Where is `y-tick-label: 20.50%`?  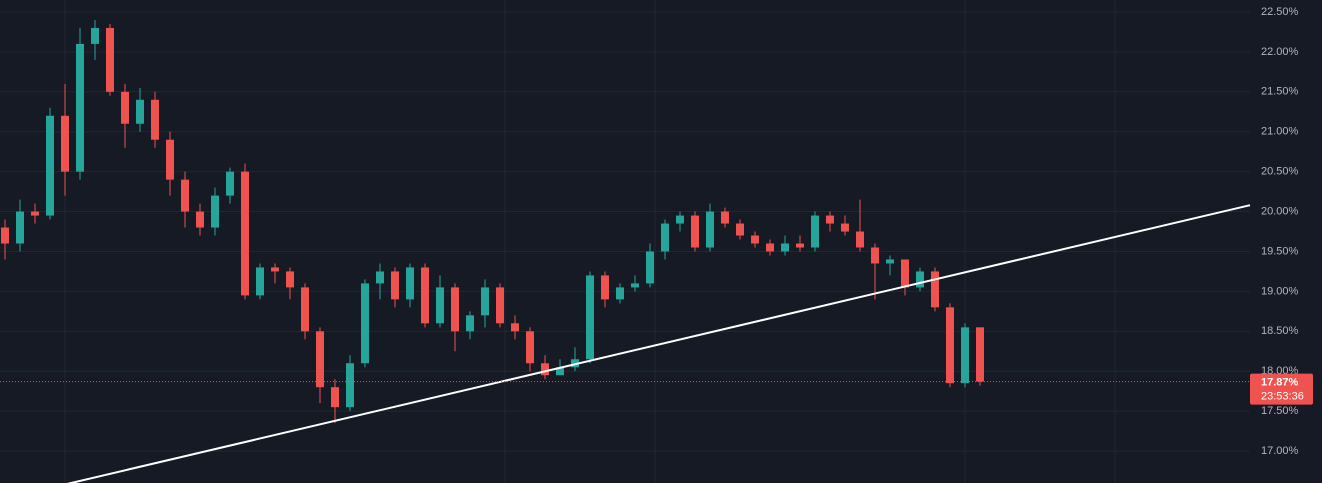
y-tick-label: 20.50% is located at coordinates (1280, 172).